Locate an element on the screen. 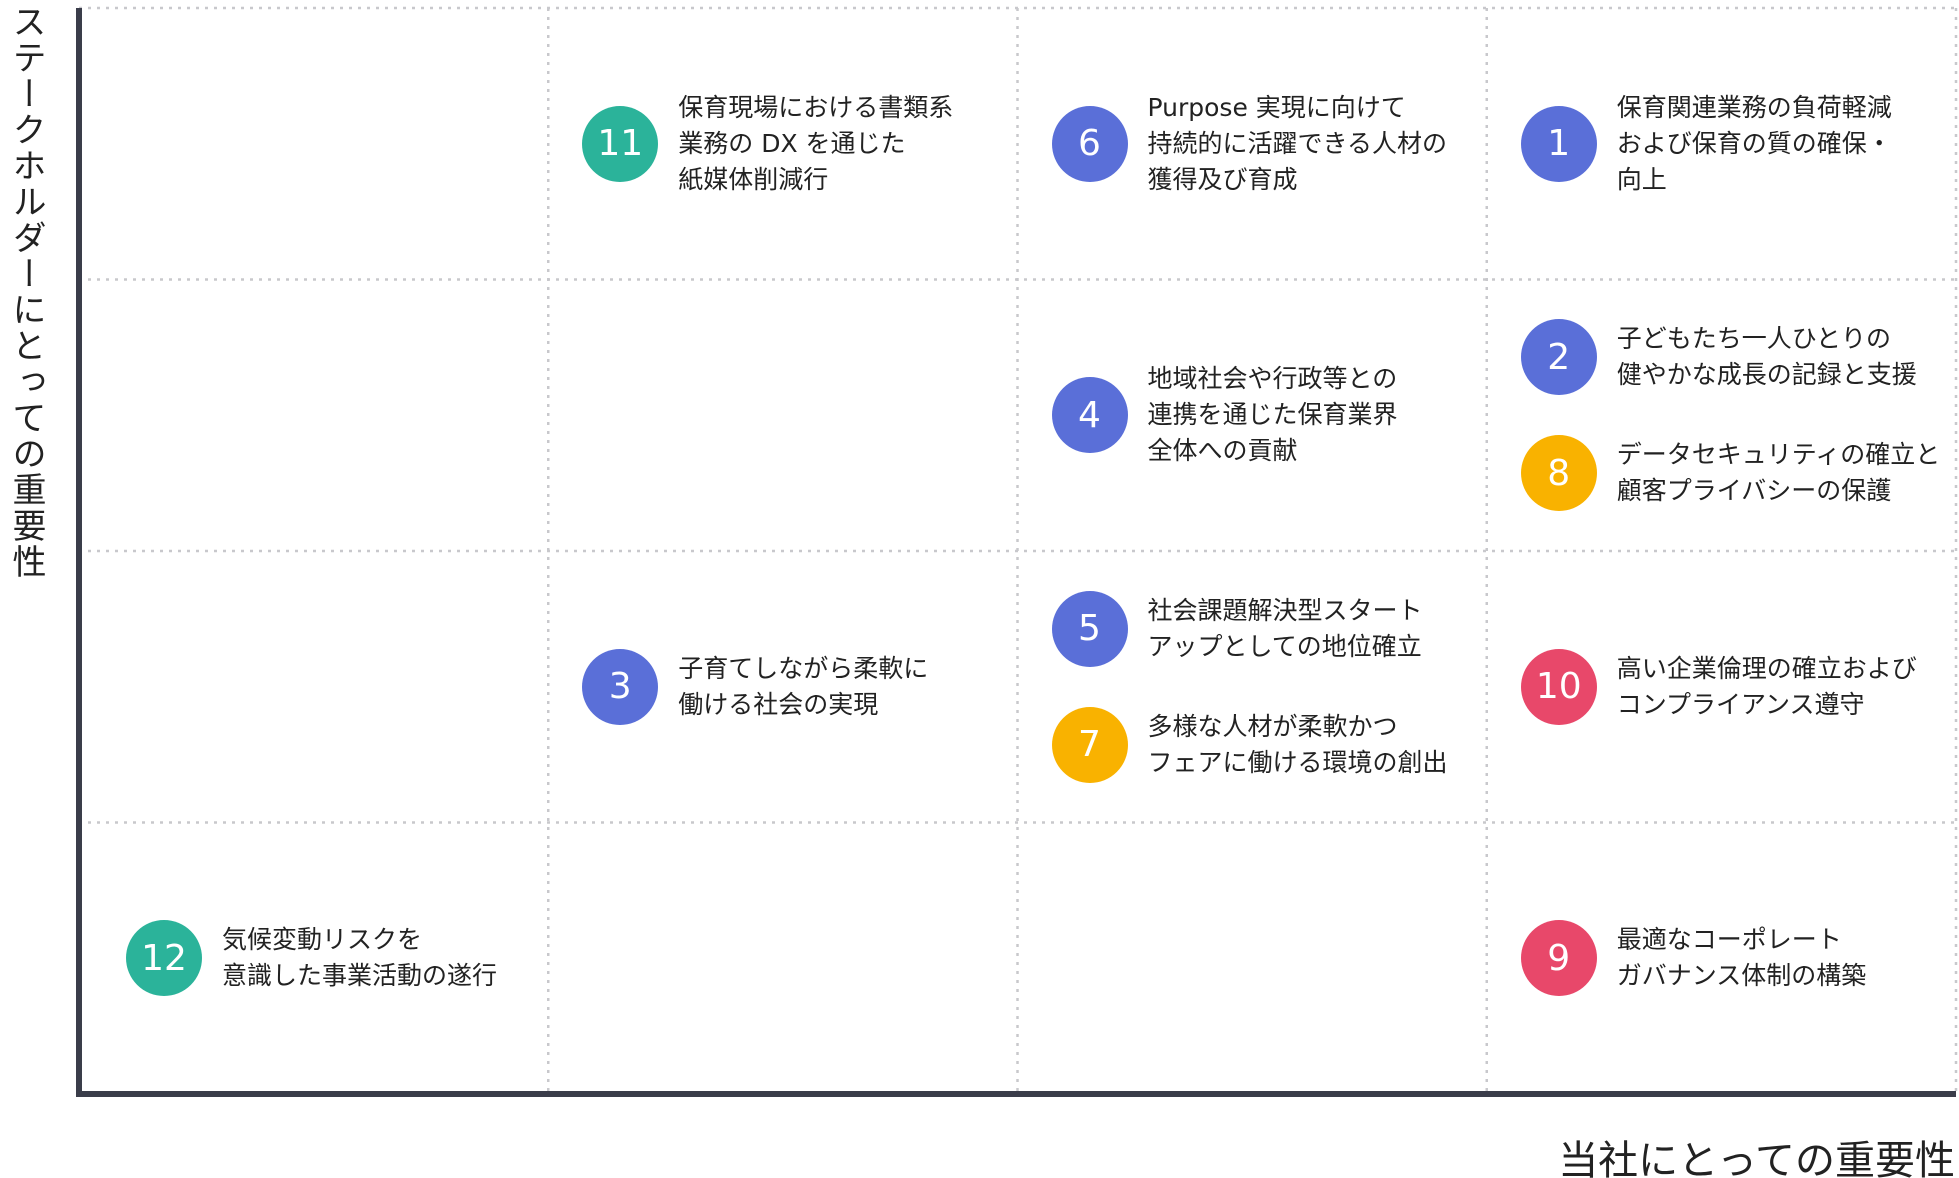 The width and height of the screenshot is (1959, 1178). item-number: 8 is located at coordinates (1558, 473).